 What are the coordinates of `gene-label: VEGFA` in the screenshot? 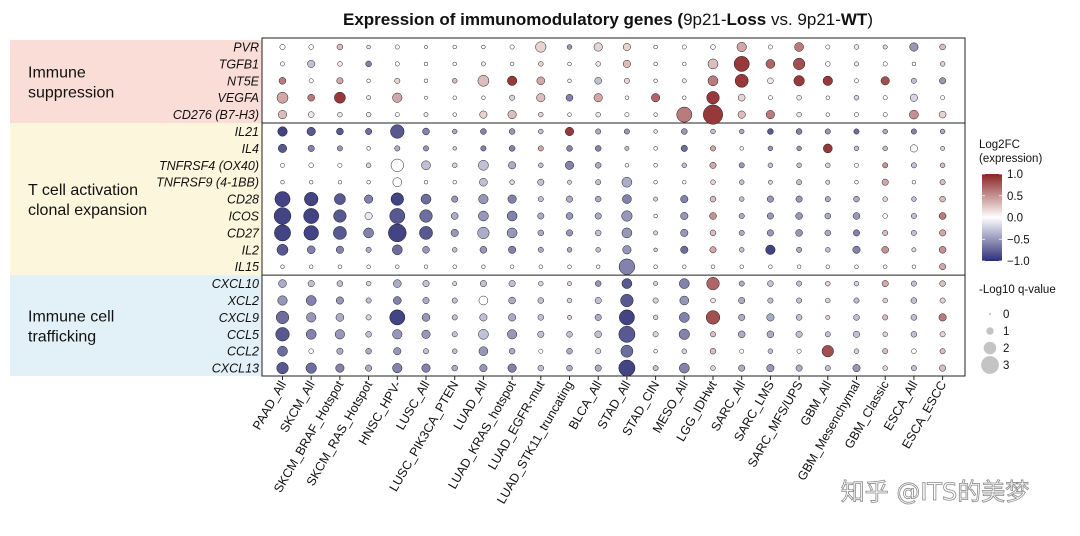 It's located at (238, 98).